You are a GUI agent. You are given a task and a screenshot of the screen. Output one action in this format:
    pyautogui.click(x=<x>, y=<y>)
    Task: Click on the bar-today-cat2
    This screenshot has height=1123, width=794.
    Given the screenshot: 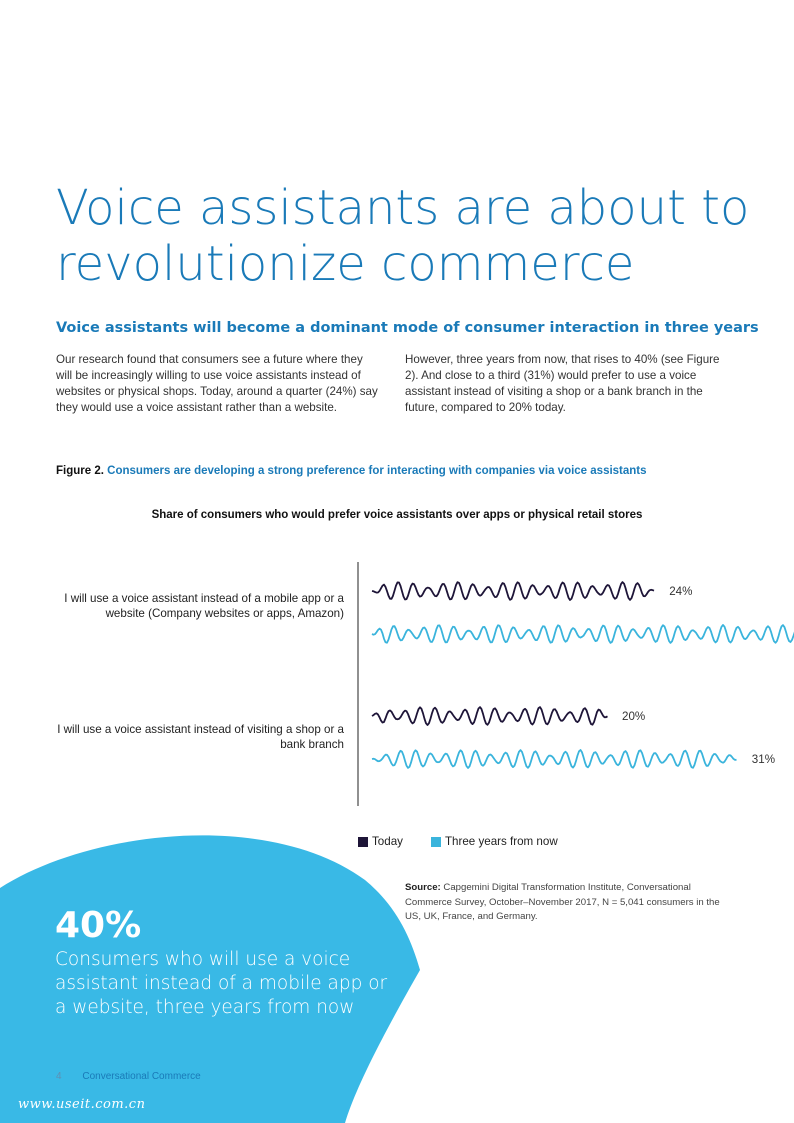 What is the action you would take?
    pyautogui.click(x=489, y=716)
    